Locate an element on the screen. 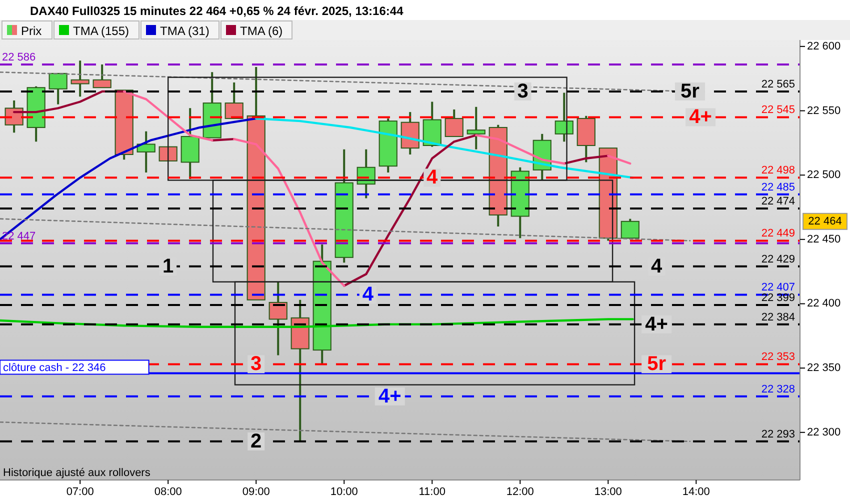  x-tick-label: 10:00 is located at coordinates (344, 492).